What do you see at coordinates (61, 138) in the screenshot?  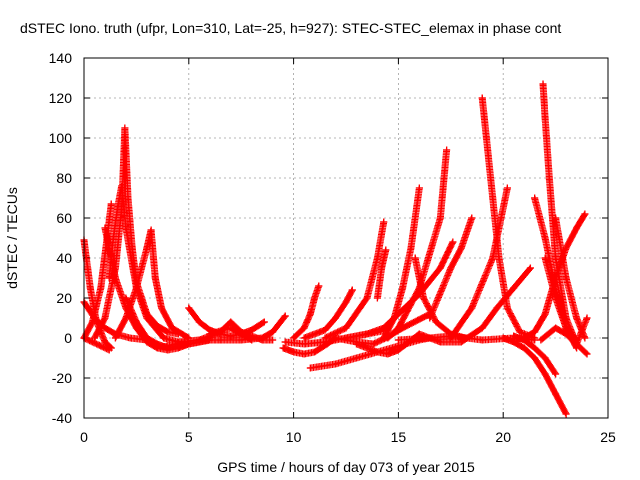 I see `y-tick-label: 100` at bounding box center [61, 138].